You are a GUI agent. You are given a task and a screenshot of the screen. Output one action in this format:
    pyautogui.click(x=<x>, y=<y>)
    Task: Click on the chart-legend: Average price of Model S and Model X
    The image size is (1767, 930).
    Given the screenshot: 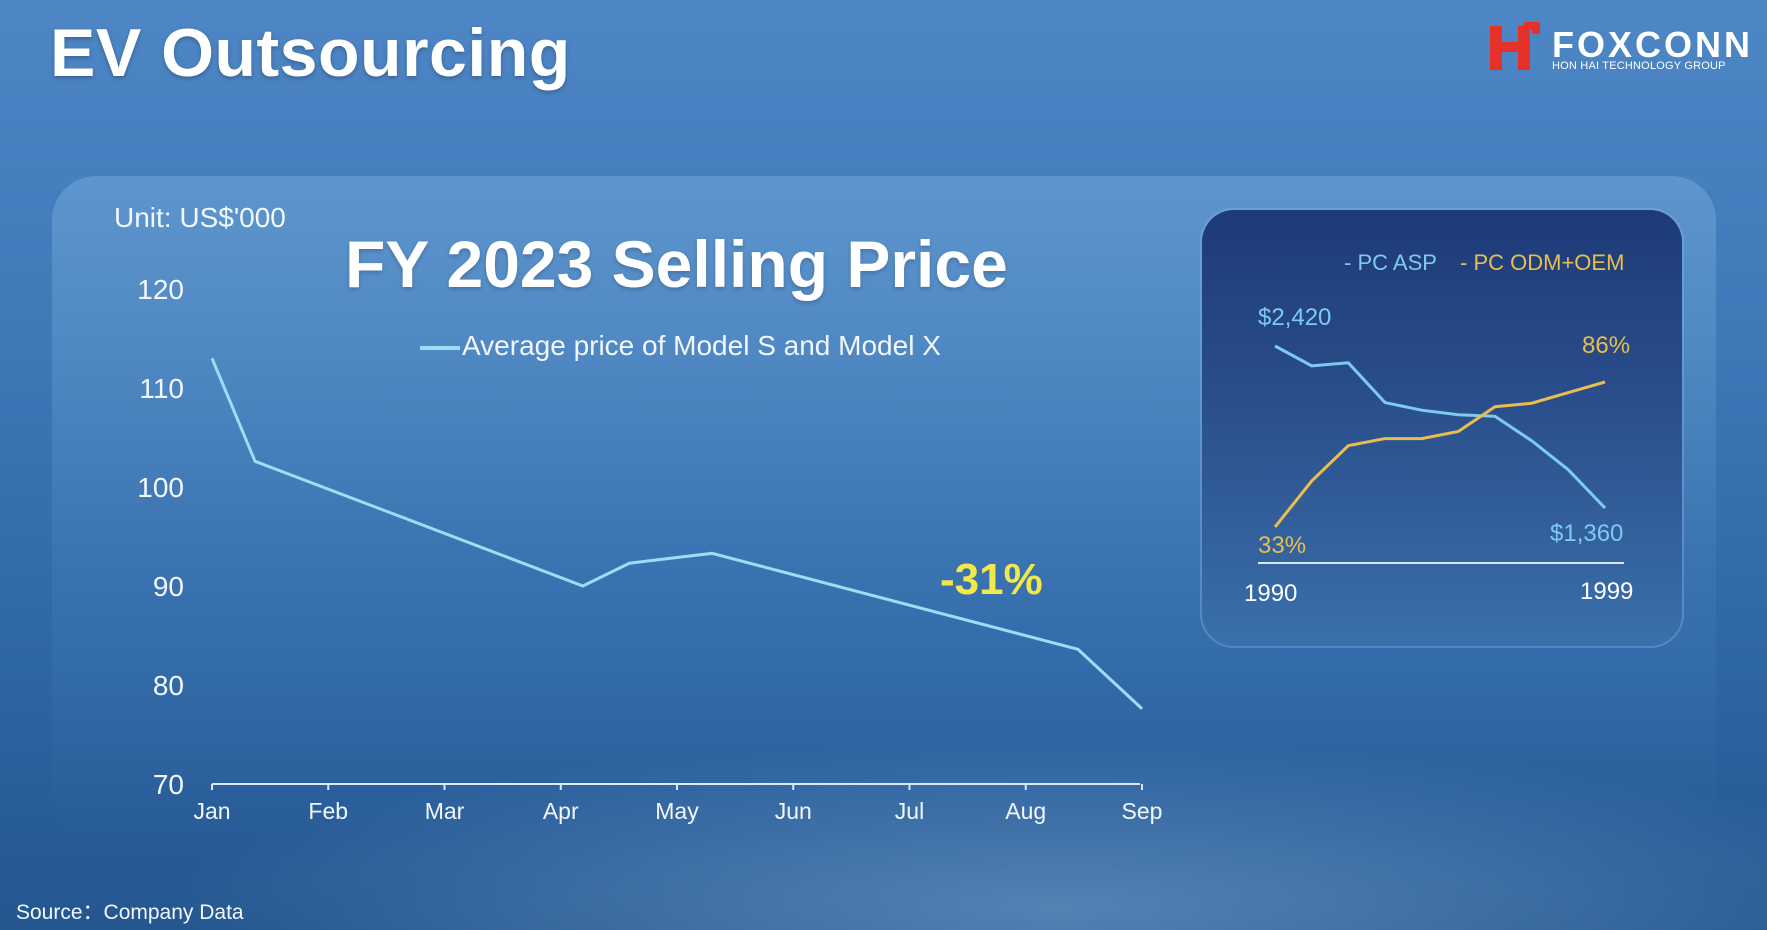 What is the action you would take?
    pyautogui.click(x=680, y=346)
    